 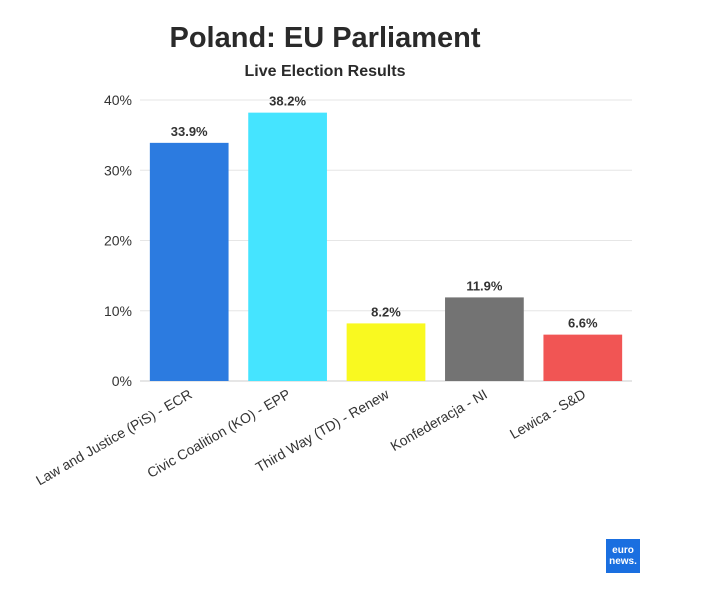 What do you see at coordinates (189, 131) in the screenshot?
I see `data-label: 33.9%` at bounding box center [189, 131].